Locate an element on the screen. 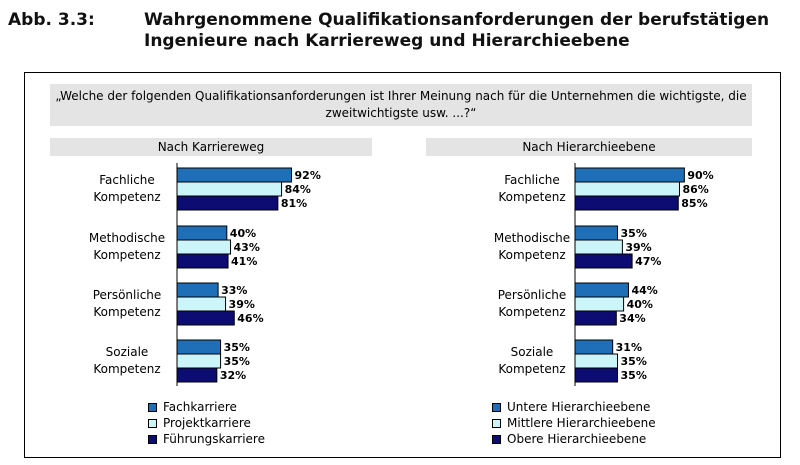  bar-value-label: 43% is located at coordinates (247, 247).